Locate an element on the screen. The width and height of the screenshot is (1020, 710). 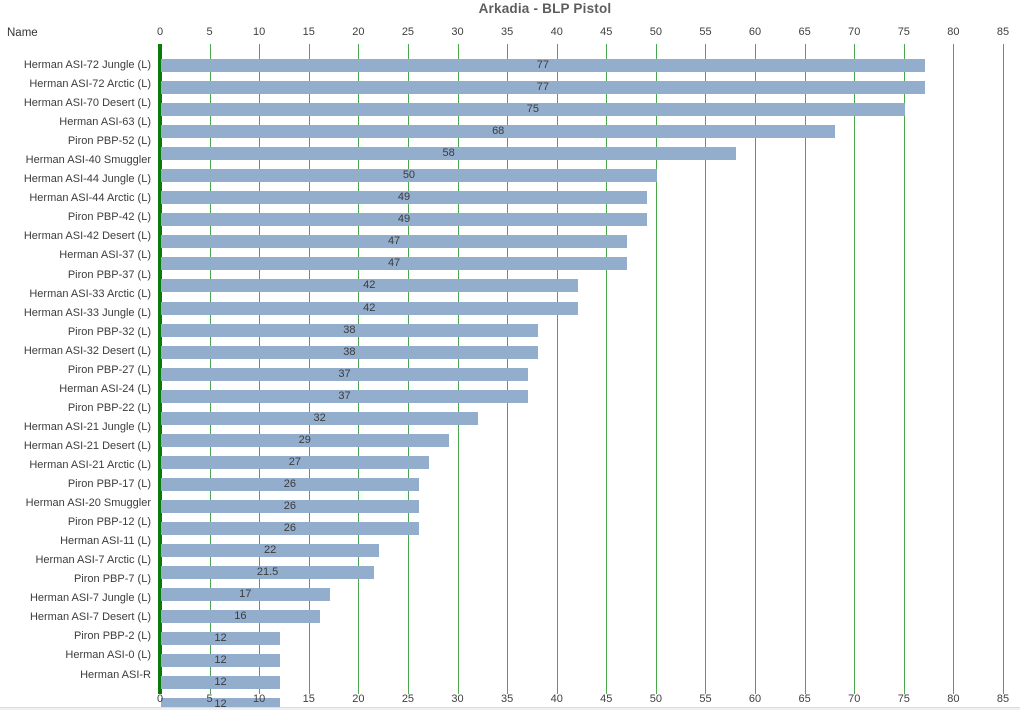
chart-title: Arkadia - BLP Pistol is located at coordinates (545, 8).